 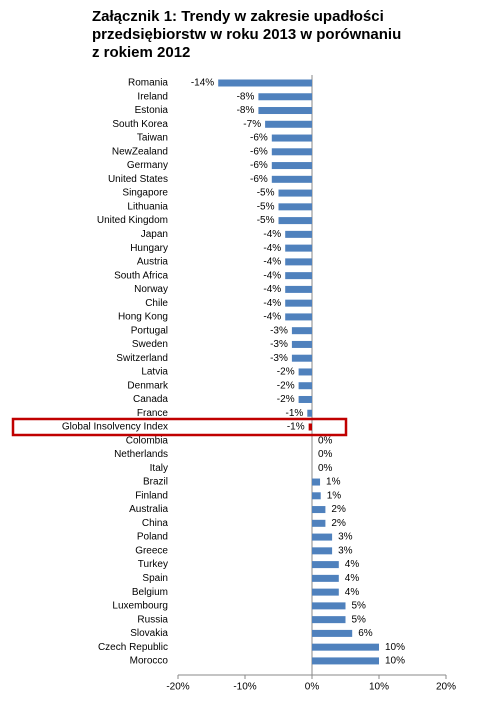 I want to click on y-tick-label: China, so click(x=155, y=523).